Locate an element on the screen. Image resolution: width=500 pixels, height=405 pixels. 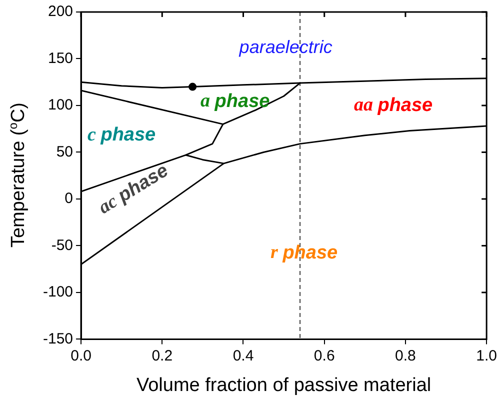
y-tick-label: -150 is located at coordinates (58, 339).